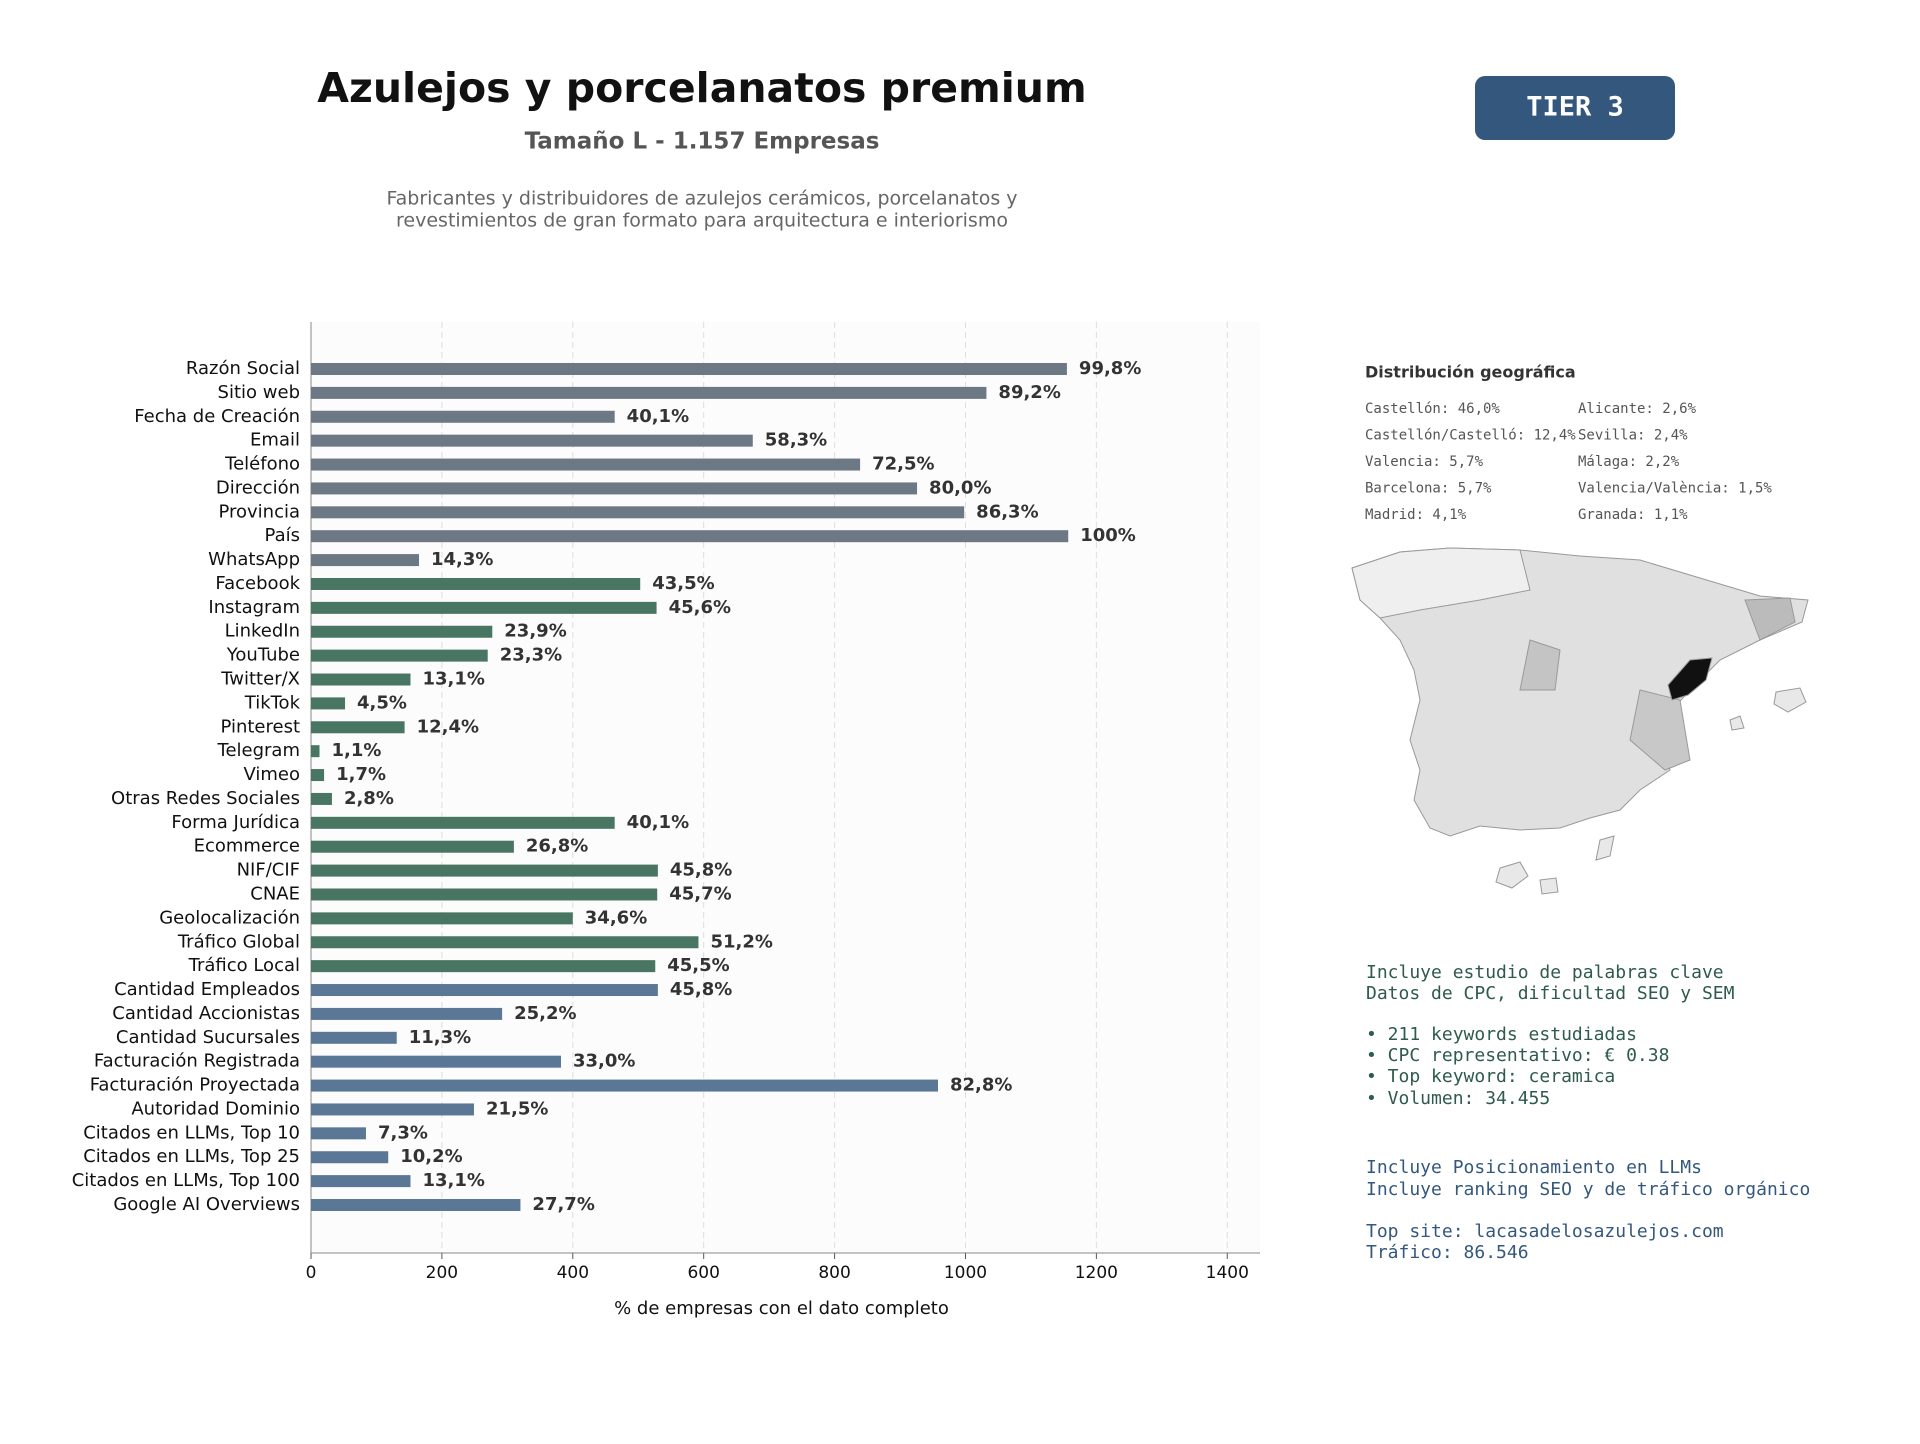  I want to click on geo-item: Alicante: 2,6%, so click(1637, 409).